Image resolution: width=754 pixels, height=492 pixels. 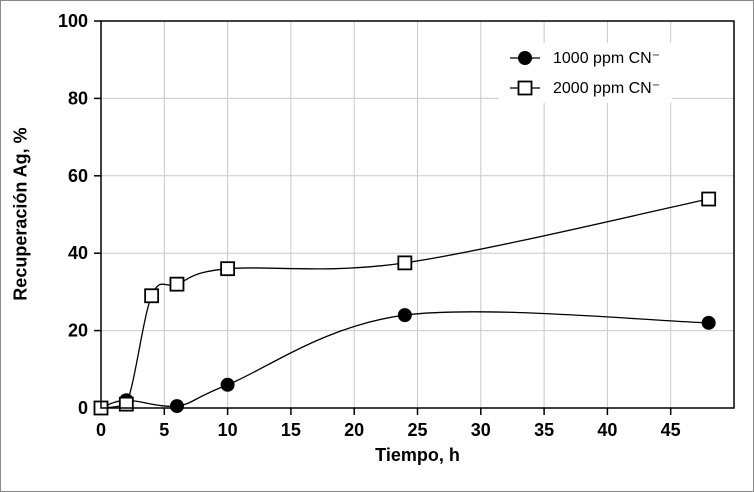 I want to click on legend-label-1000ppm: 1000 ppm CN⁻, so click(x=607, y=58).